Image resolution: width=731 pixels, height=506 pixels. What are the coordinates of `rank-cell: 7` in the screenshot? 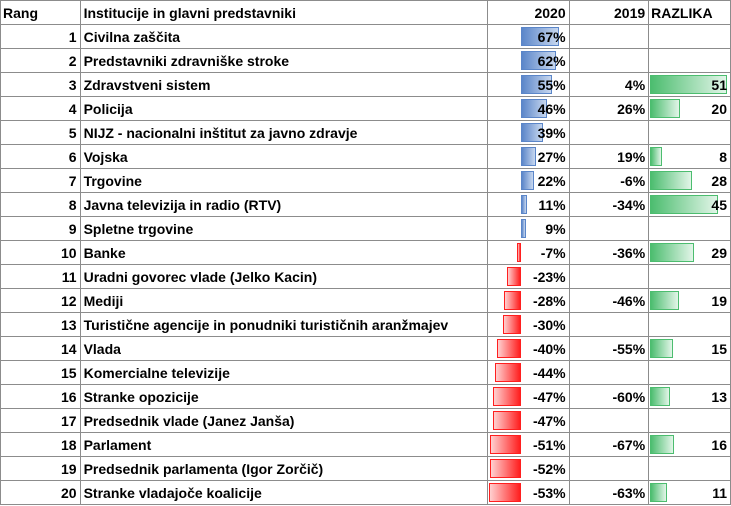 It's located at (40, 180).